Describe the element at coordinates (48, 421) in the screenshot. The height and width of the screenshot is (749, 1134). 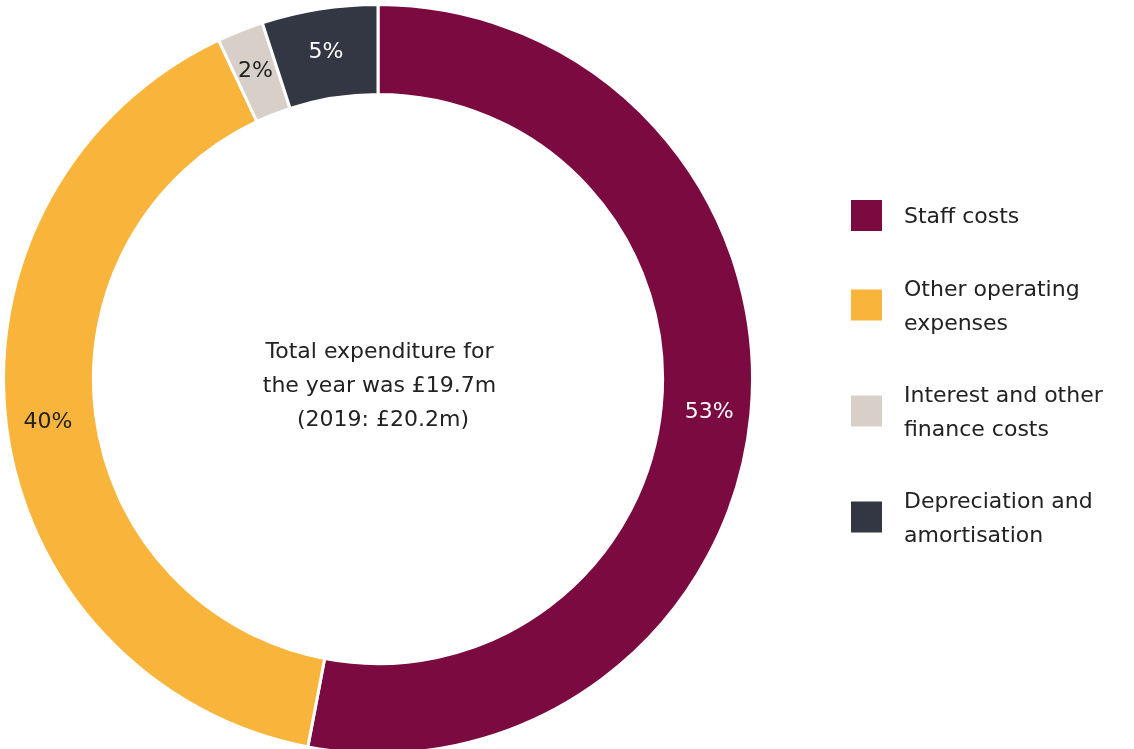
I see `data-label: 40%` at that location.